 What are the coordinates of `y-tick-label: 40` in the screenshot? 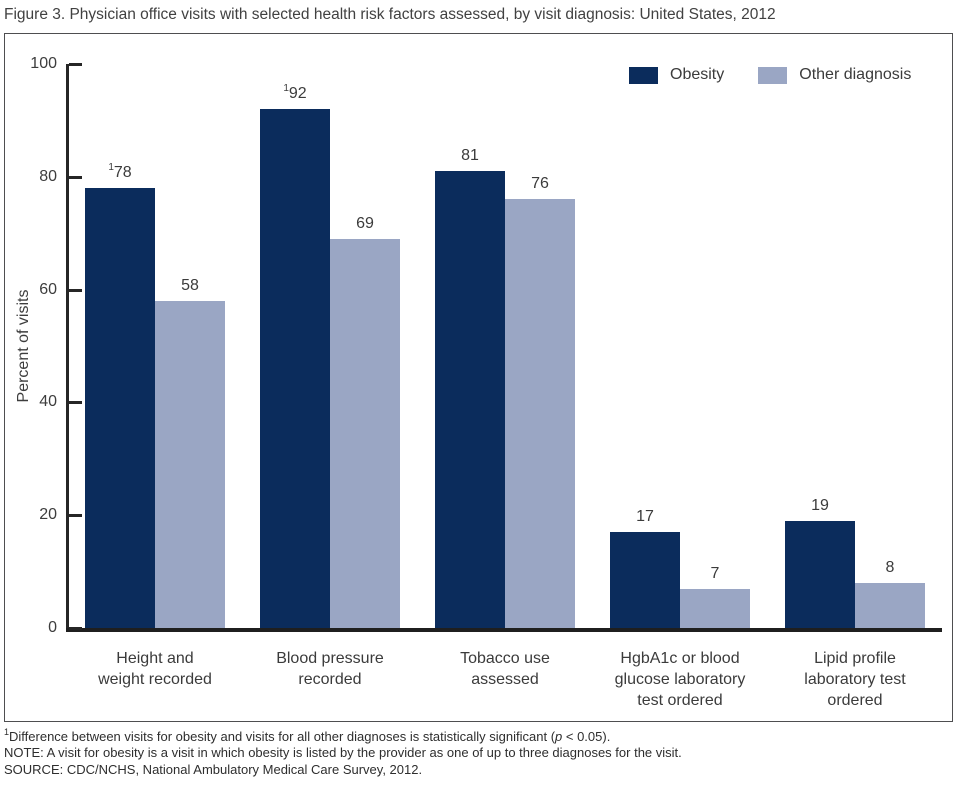 It's located at (48, 401).